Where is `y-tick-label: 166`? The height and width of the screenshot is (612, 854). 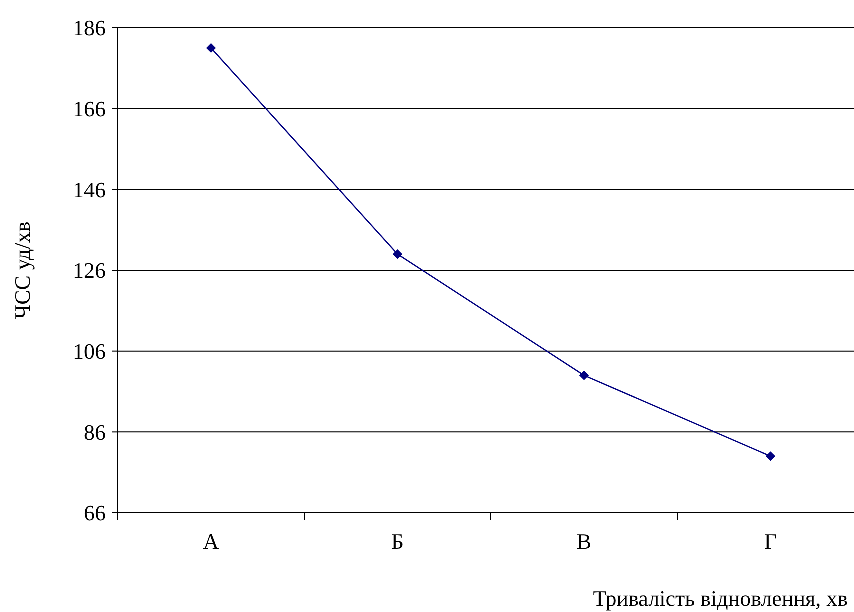 y-tick-label: 166 is located at coordinates (89, 109).